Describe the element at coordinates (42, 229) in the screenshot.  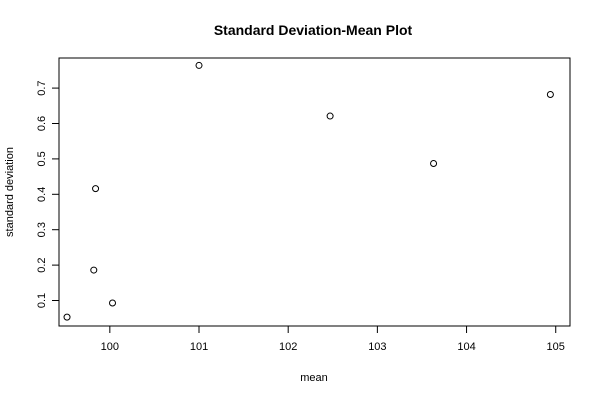
I see `y-tick-label: 0.3` at that location.